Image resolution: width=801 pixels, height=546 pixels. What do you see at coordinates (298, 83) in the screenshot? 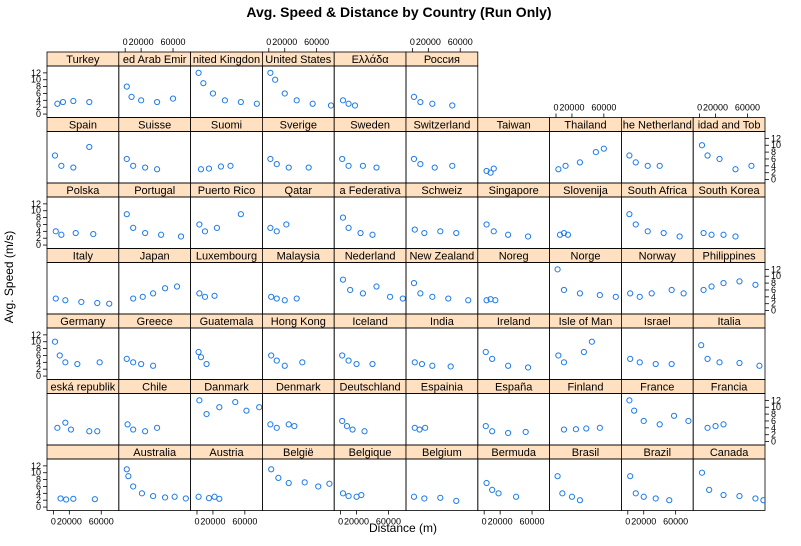
I see `panel: United States` at bounding box center [298, 83].